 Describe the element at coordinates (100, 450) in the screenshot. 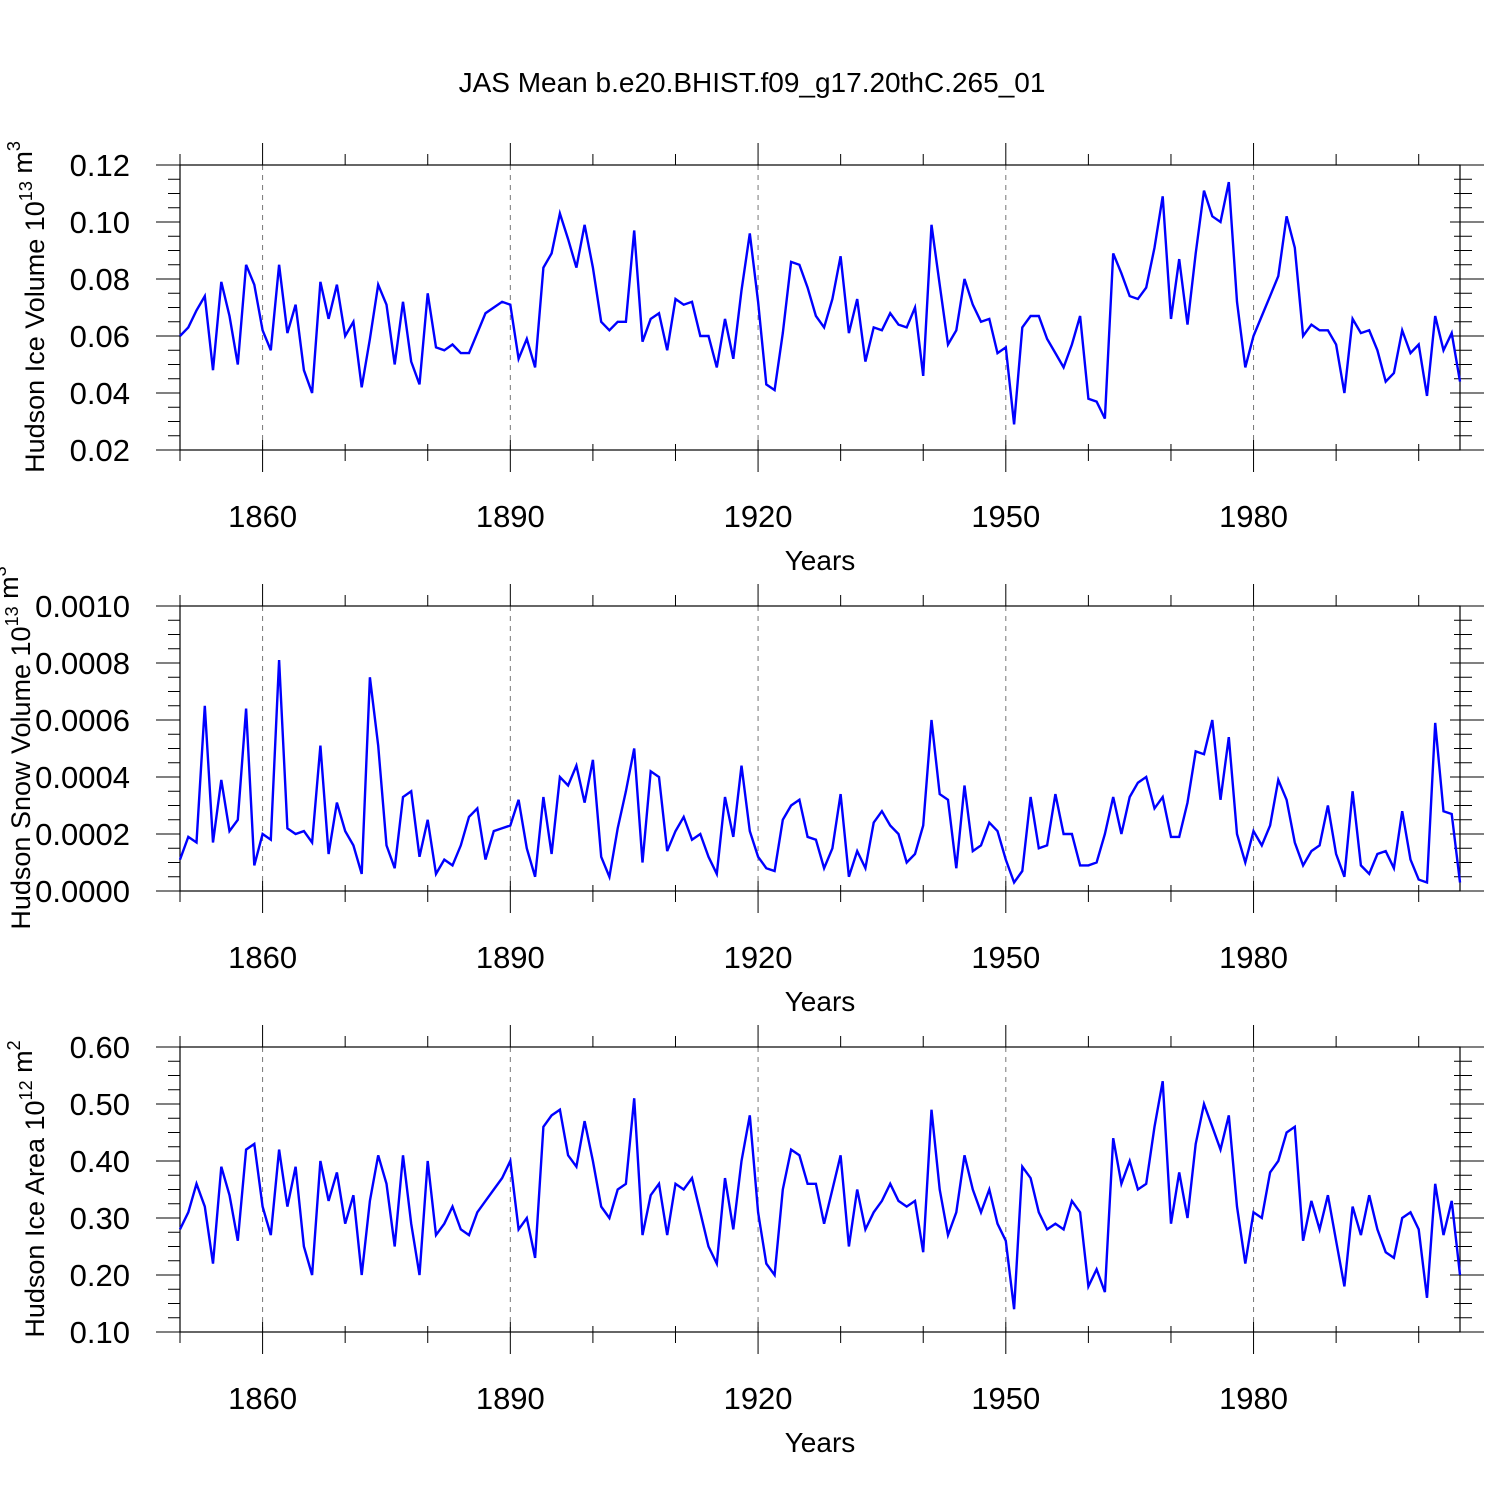

I see `y-tick-label: 0.02` at that location.